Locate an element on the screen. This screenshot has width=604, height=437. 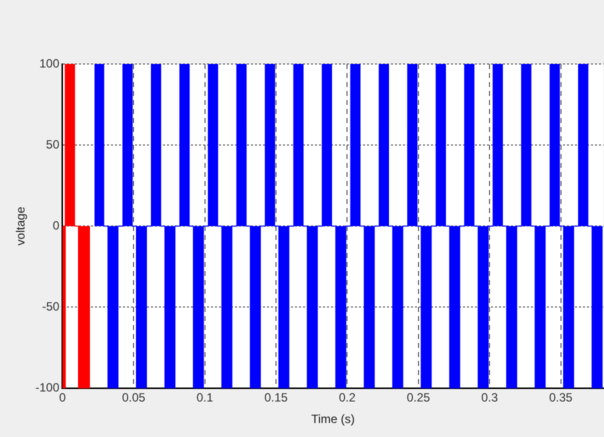
x-tick-label: 0.3 is located at coordinates (489, 397).